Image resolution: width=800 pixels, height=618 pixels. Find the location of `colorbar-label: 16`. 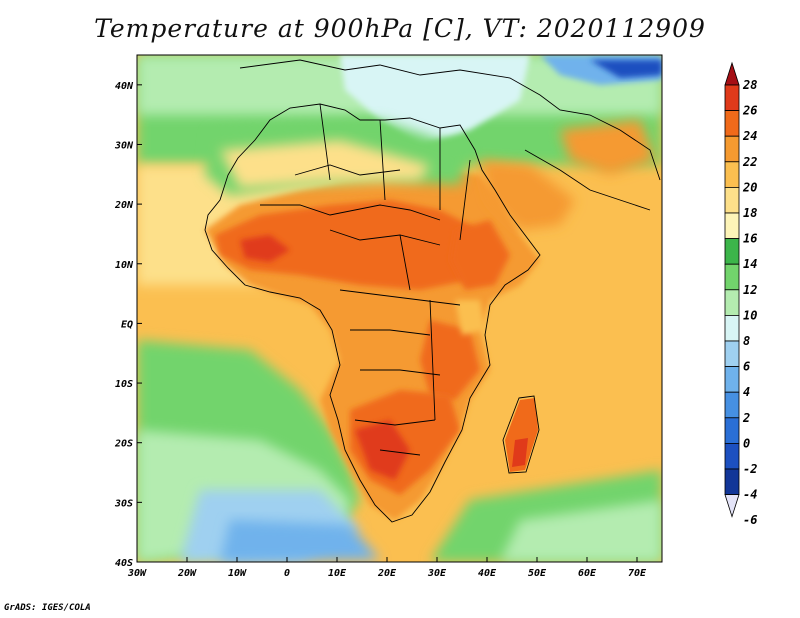

colorbar-label: 16 is located at coordinates (750, 239).